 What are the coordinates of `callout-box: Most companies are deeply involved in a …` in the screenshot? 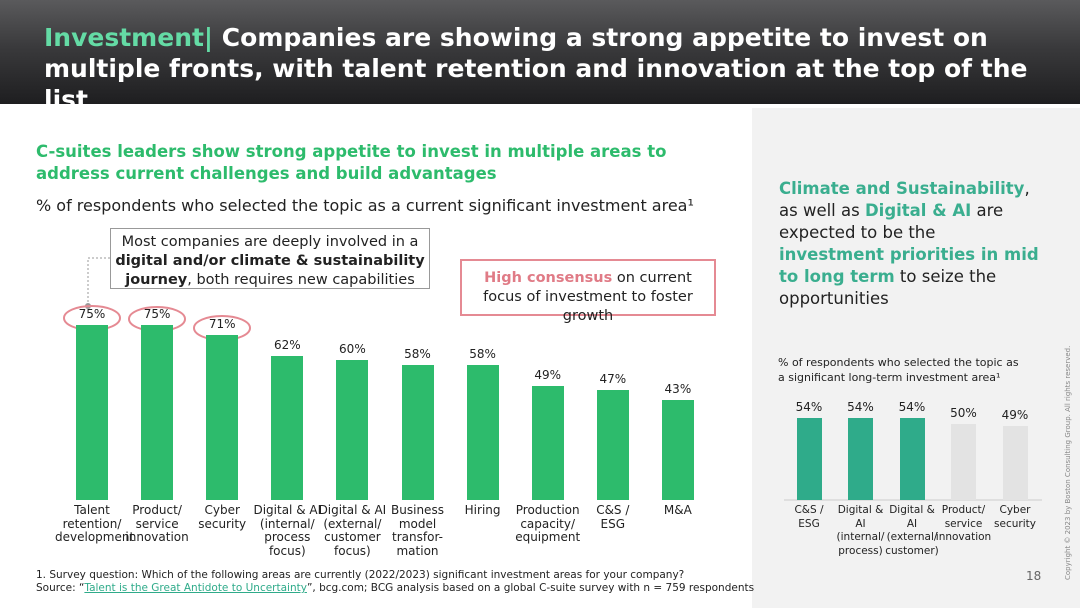 It's located at (270, 258).